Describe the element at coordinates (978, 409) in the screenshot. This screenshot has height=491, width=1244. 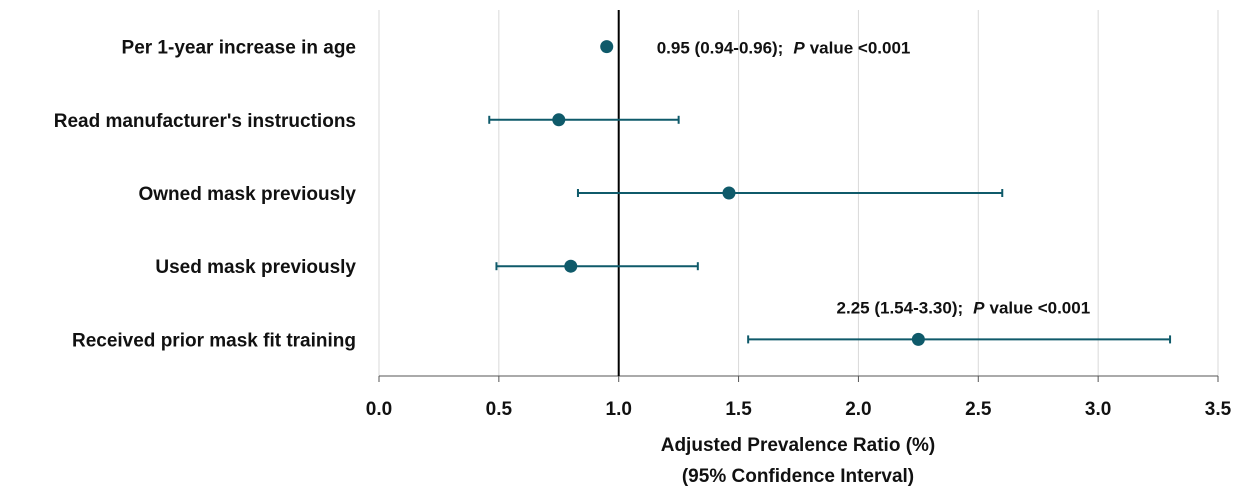
I see `x-tick-label: 2.5` at that location.